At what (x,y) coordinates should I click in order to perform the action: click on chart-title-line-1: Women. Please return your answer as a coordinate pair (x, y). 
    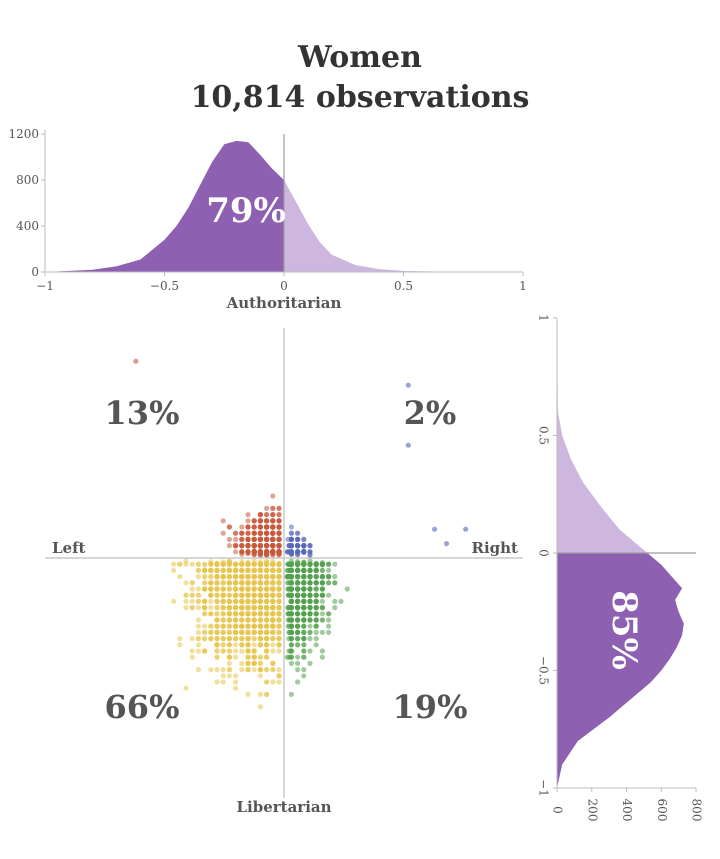
    Looking at the image, I should click on (360, 57).